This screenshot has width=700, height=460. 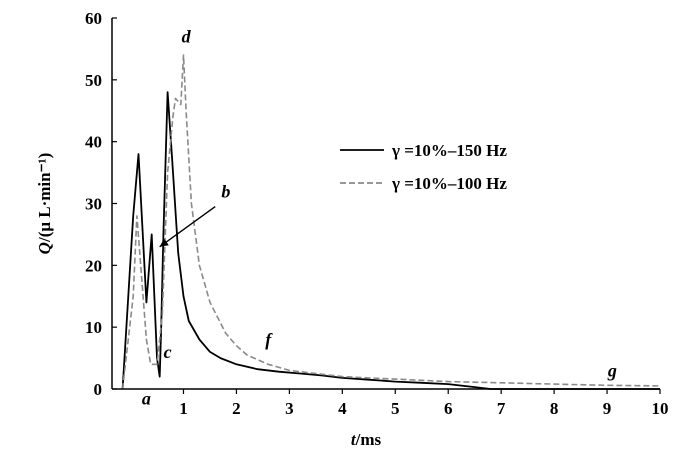 What do you see at coordinates (168, 352) in the screenshot?
I see `annotation-c: c` at bounding box center [168, 352].